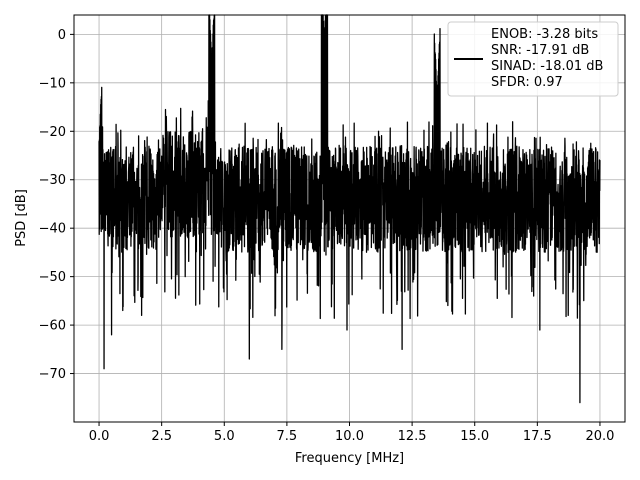  I want to click on x-axis-ticks: 0.0 2.5 5.0 7.5 10.0 12.5 15.0 17.5 20.0, so click(351, 433).